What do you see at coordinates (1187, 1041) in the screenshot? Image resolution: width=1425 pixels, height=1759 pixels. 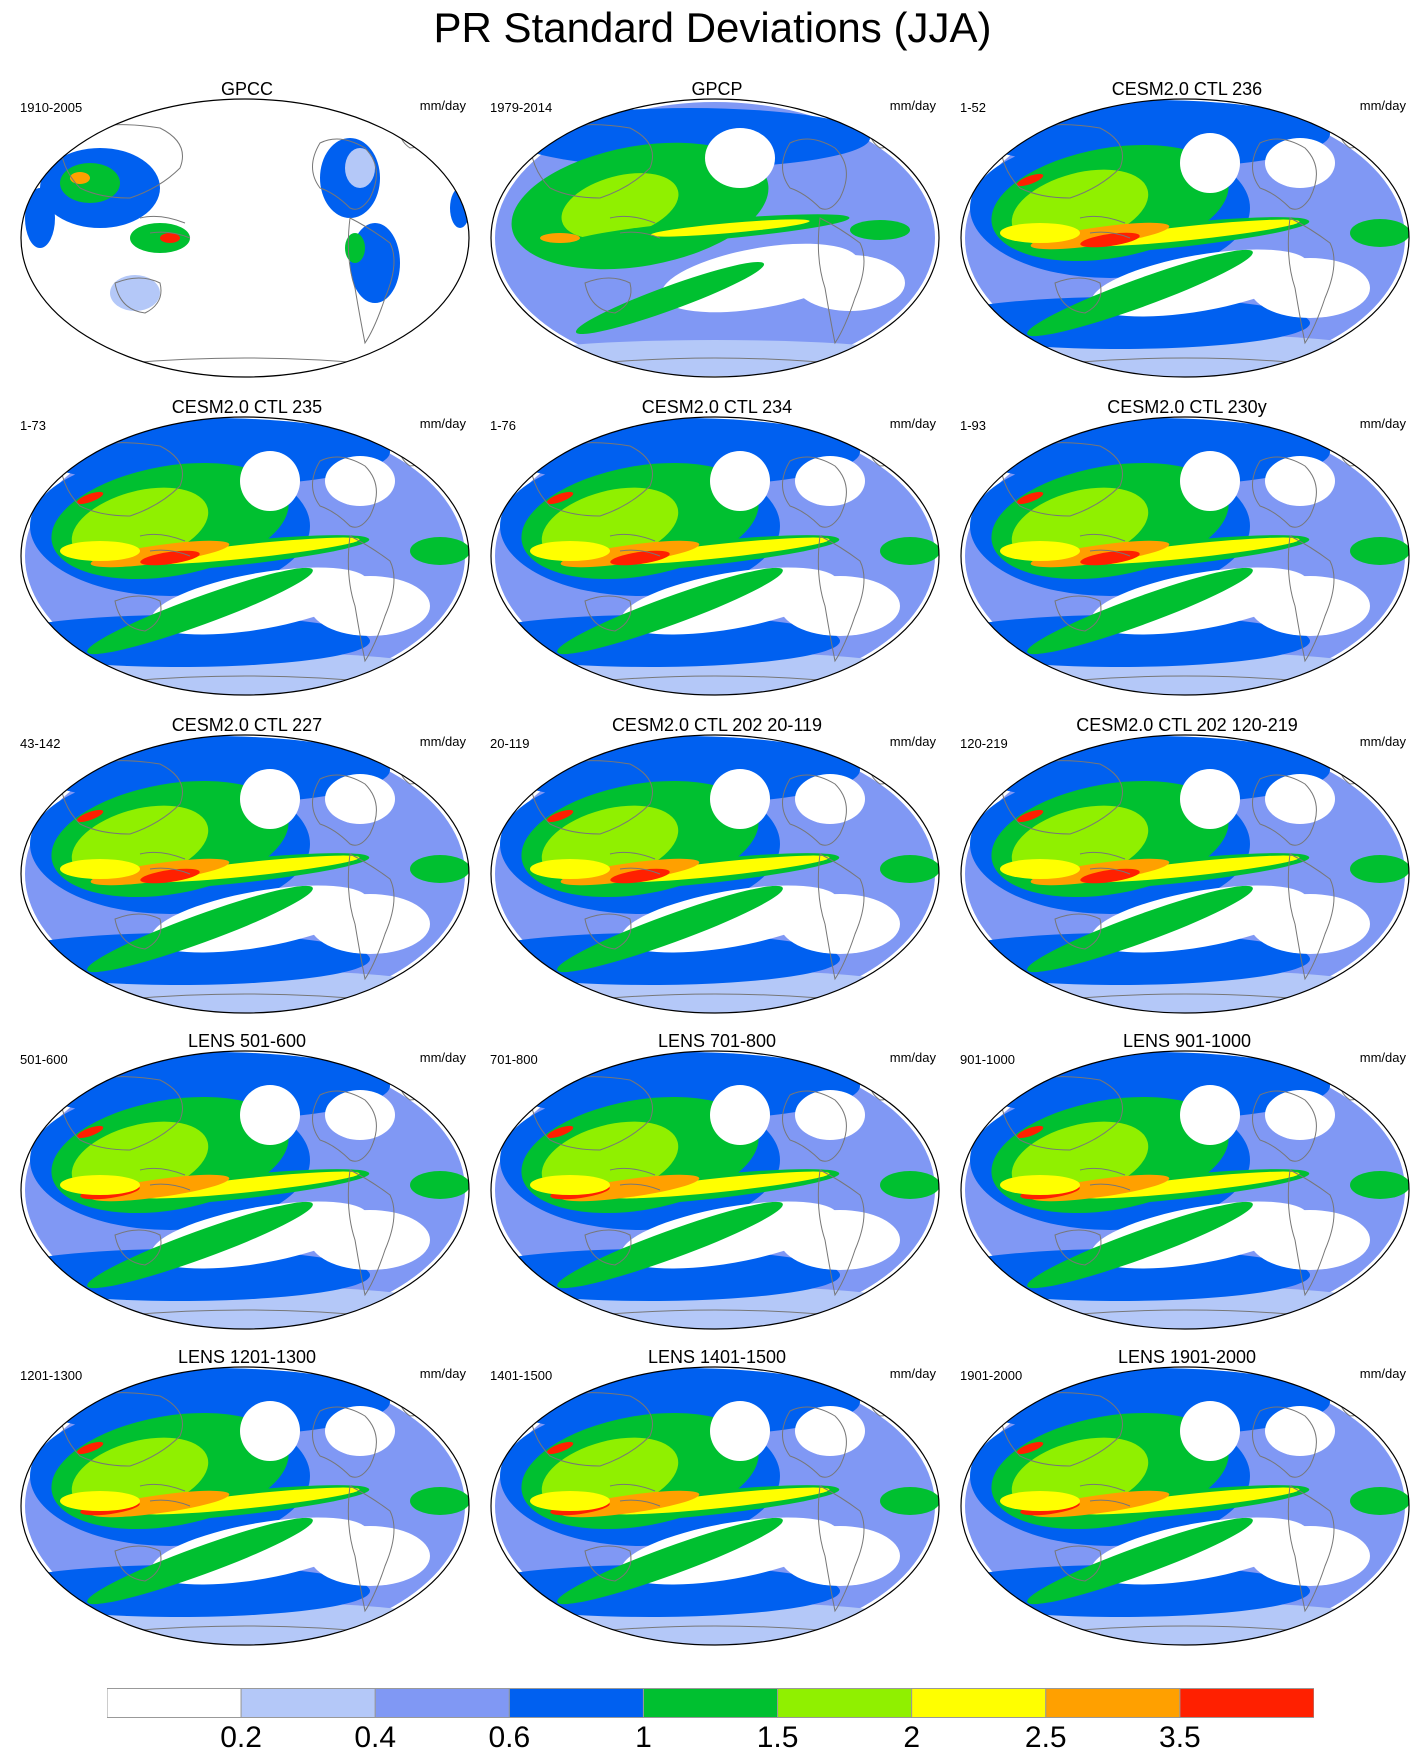 I see `panel-title: LENS 901-1000` at bounding box center [1187, 1041].